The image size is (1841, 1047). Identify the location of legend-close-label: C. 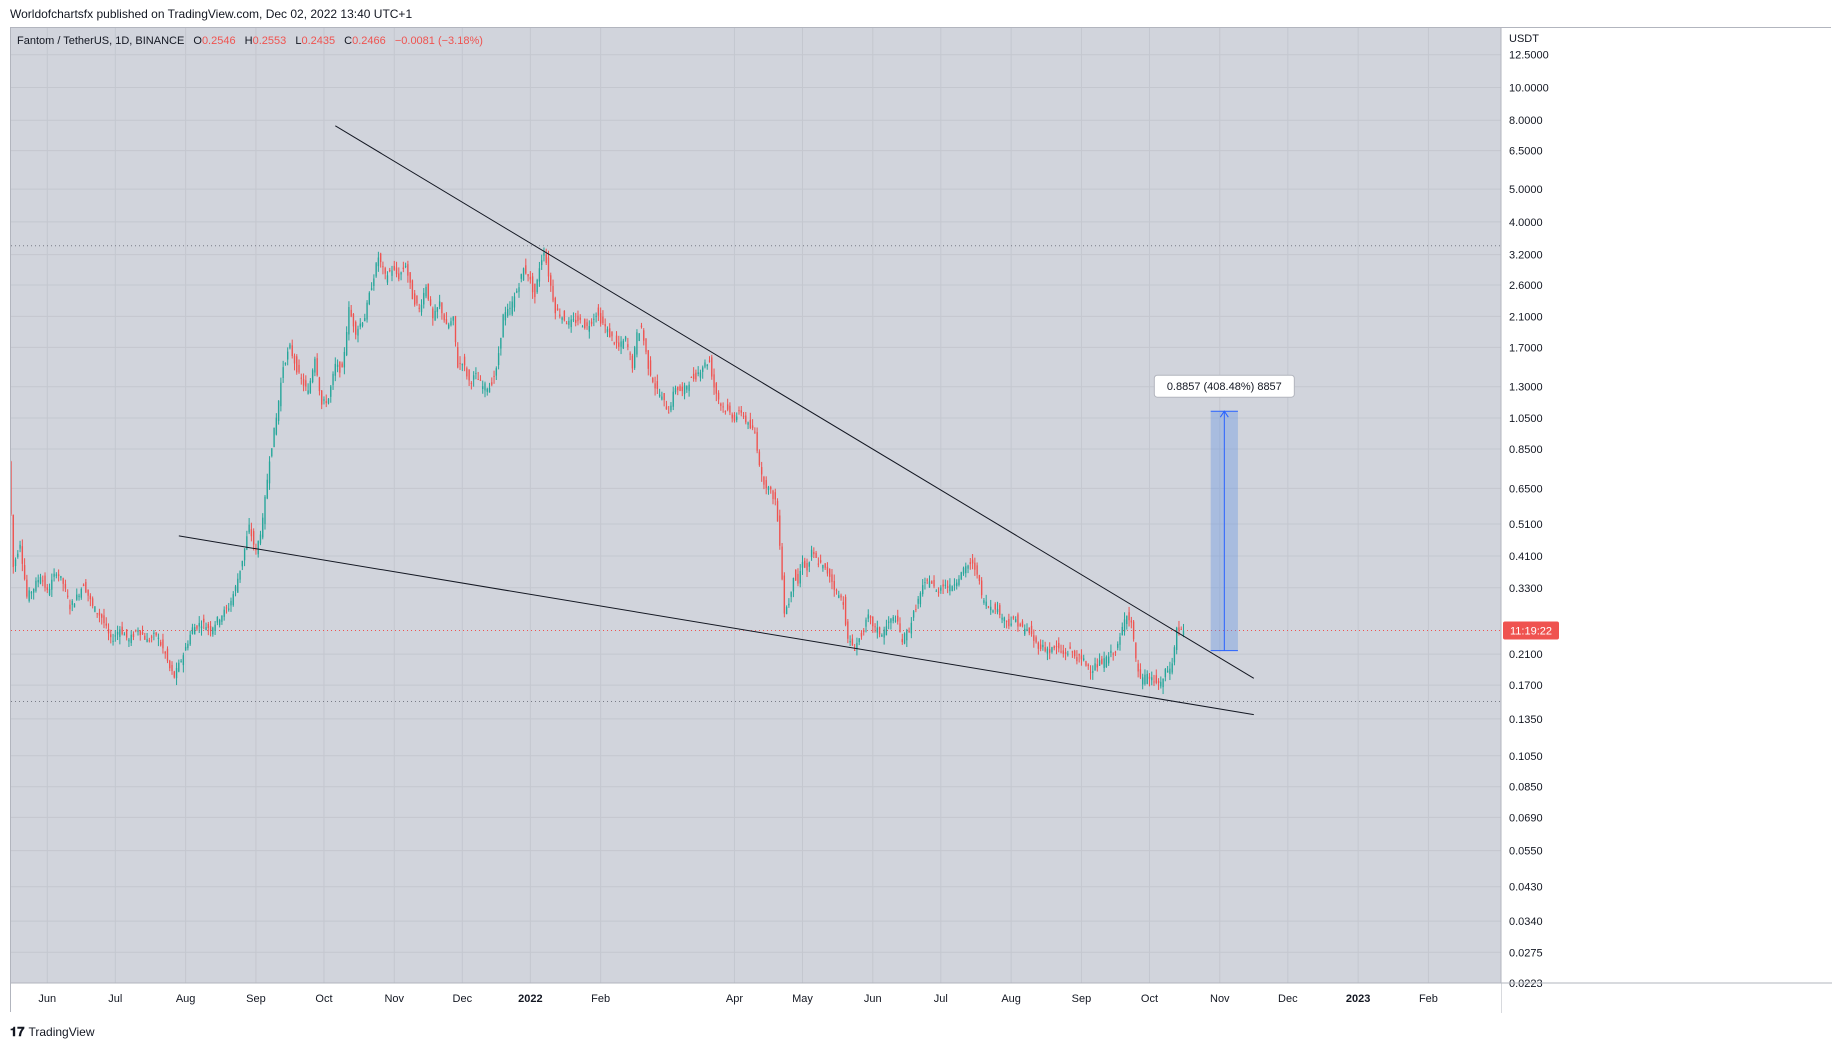
(348, 41).